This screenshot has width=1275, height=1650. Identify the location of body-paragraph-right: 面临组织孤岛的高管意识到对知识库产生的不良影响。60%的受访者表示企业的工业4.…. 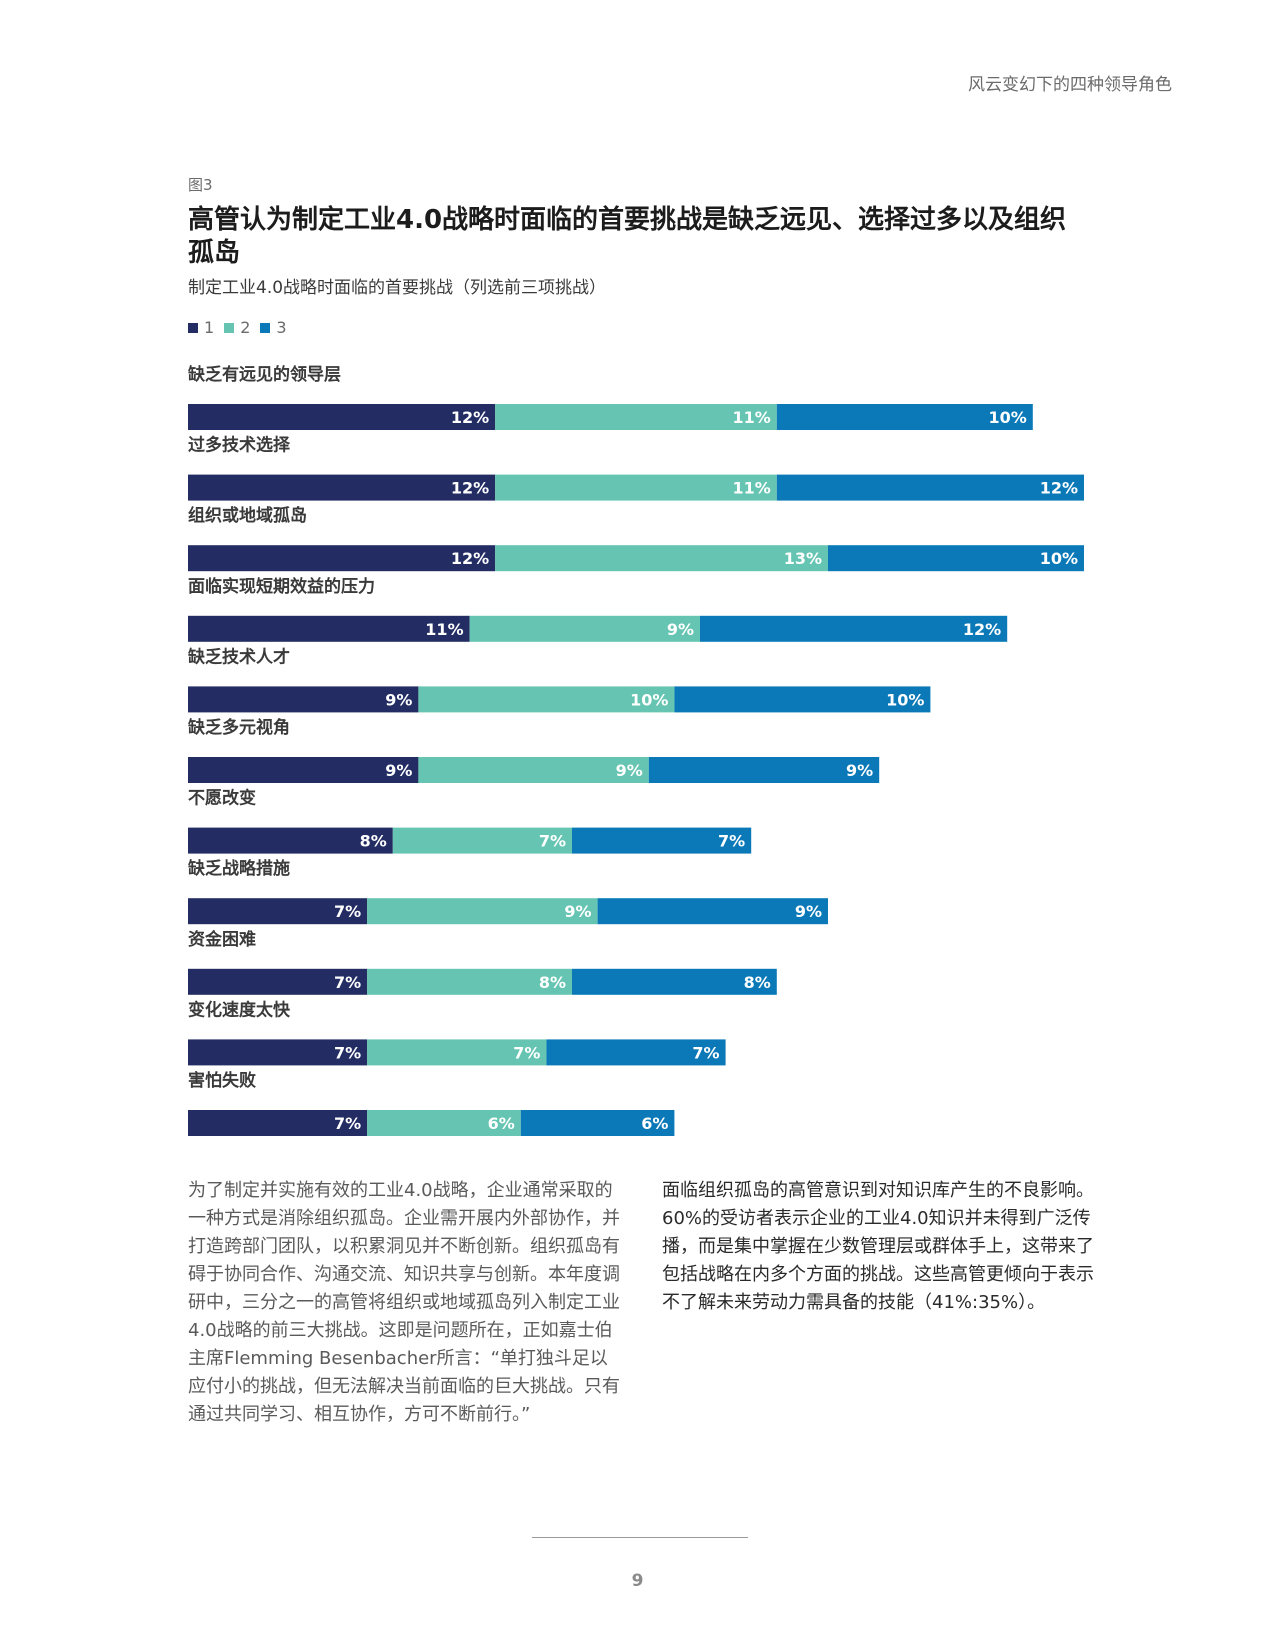
(878, 1246).